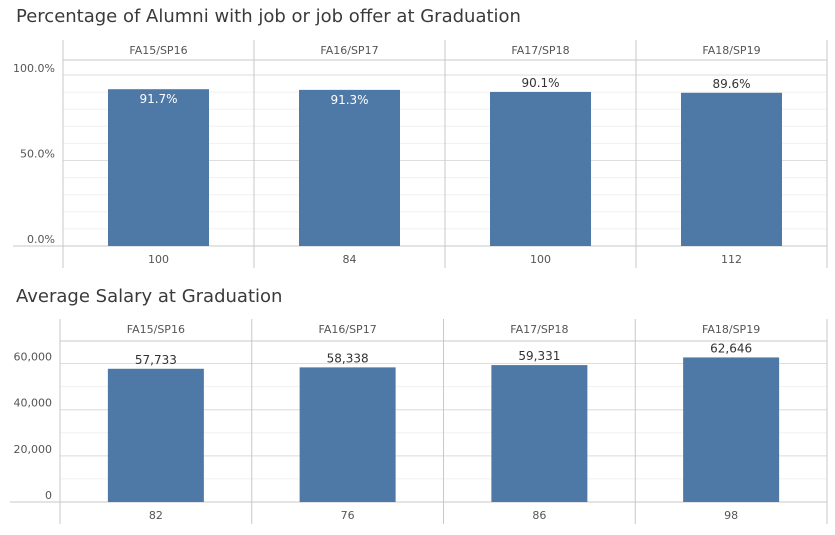 This screenshot has height=535, width=835. Describe the element at coordinates (348, 515) in the screenshot. I see `count-label: 76` at that location.